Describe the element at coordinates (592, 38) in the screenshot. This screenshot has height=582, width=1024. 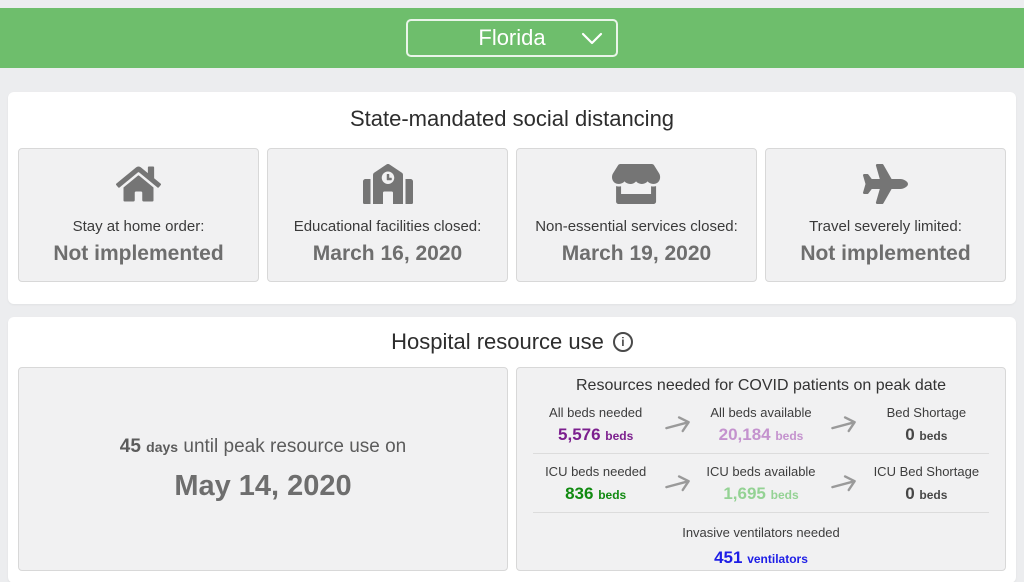
I see `chevron-down-icon` at that location.